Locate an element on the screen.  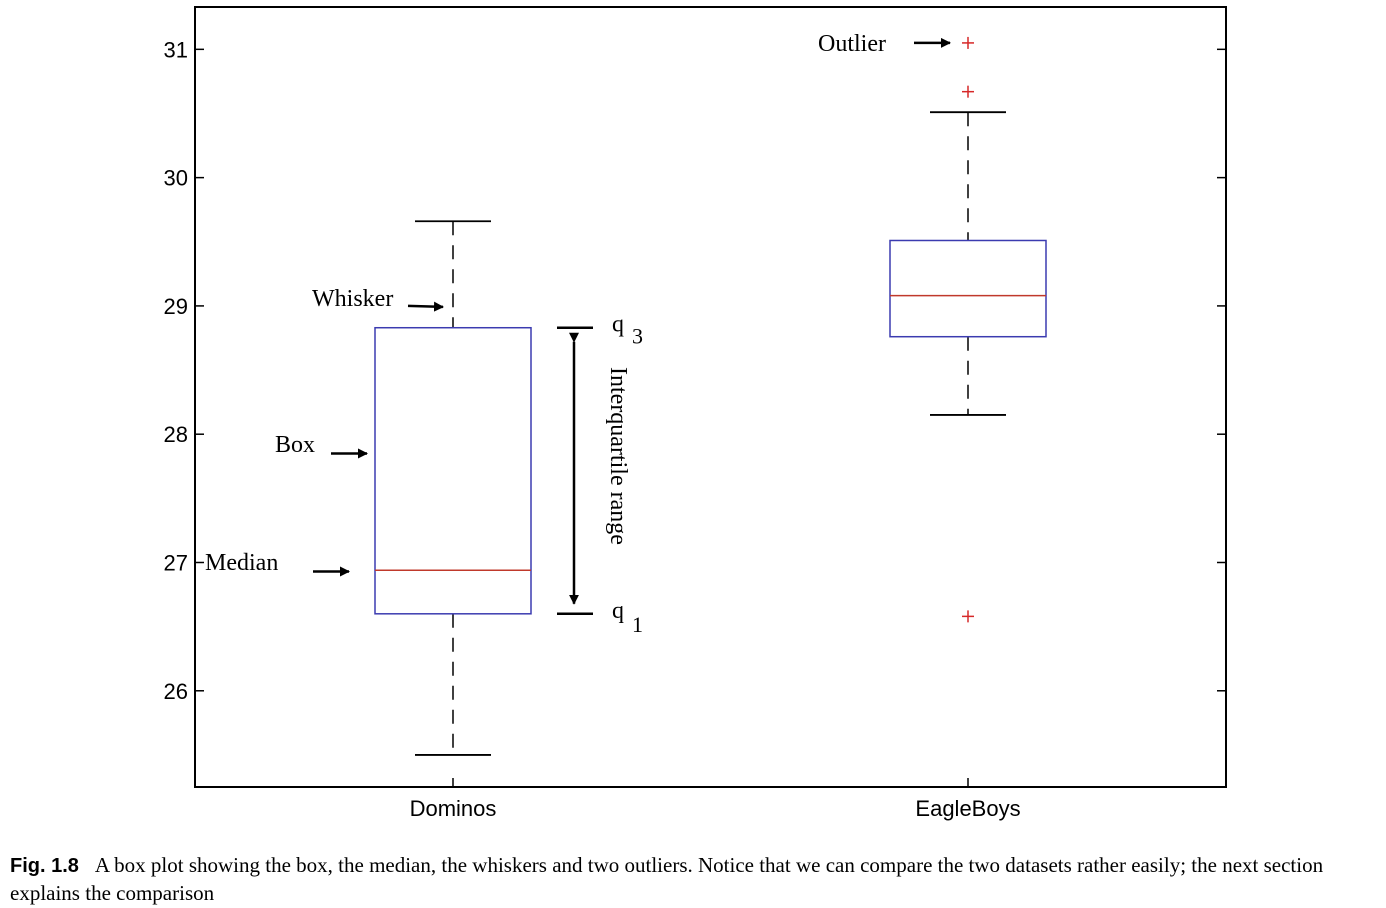
y-tick-label: 26 is located at coordinates (176, 691).